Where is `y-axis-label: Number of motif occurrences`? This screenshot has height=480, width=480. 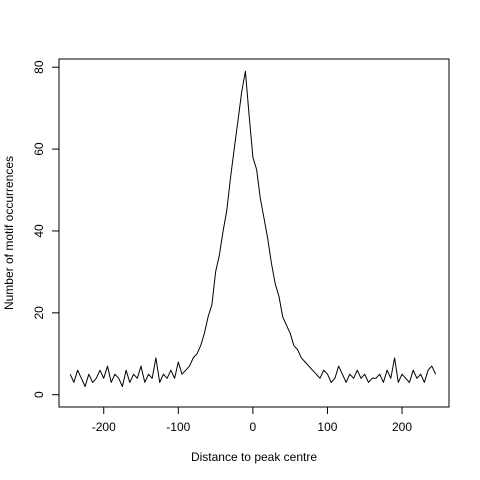
y-axis-label: Number of motif occurrences is located at coordinates (9, 233).